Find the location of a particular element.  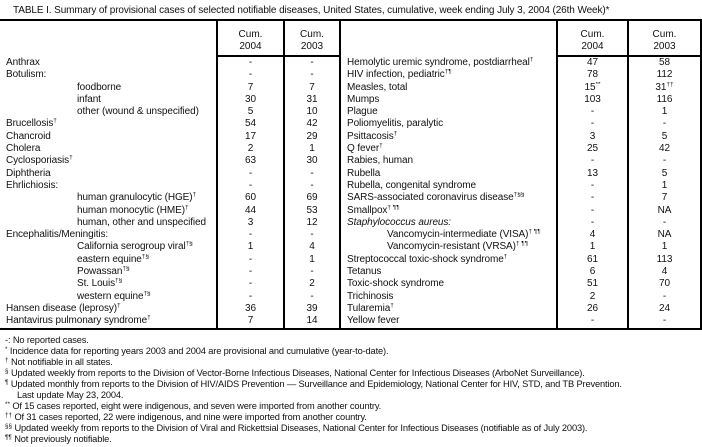

disease-label: Rabies, human is located at coordinates (380, 161).